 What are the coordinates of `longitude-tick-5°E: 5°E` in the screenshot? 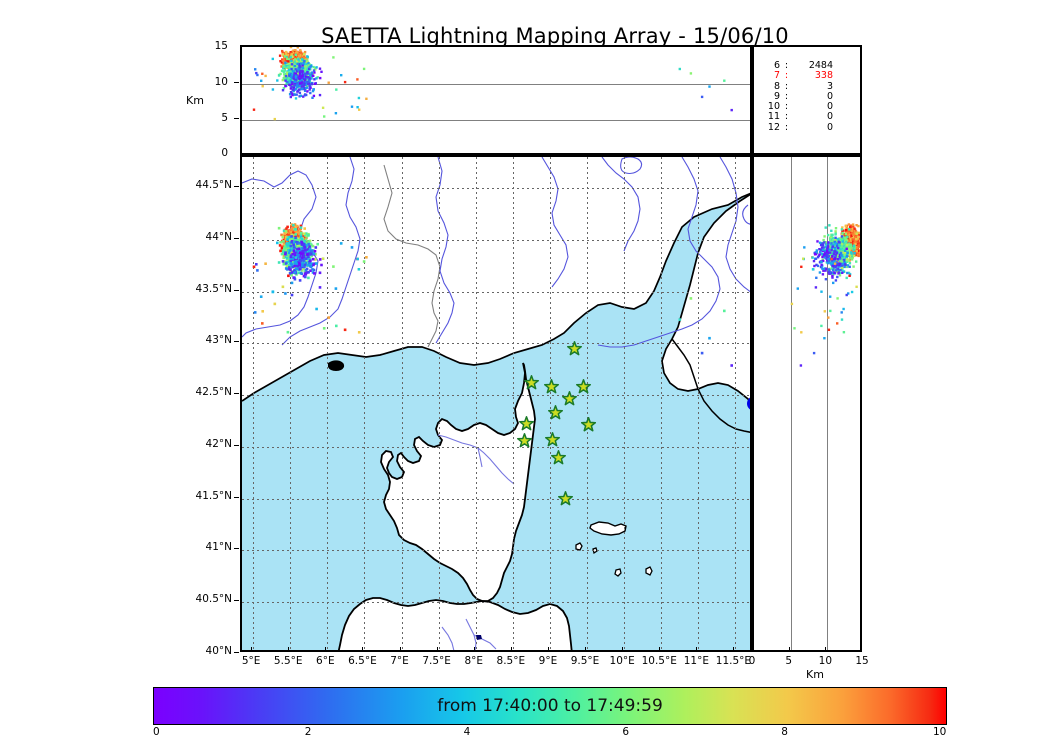 It's located at (251, 661).